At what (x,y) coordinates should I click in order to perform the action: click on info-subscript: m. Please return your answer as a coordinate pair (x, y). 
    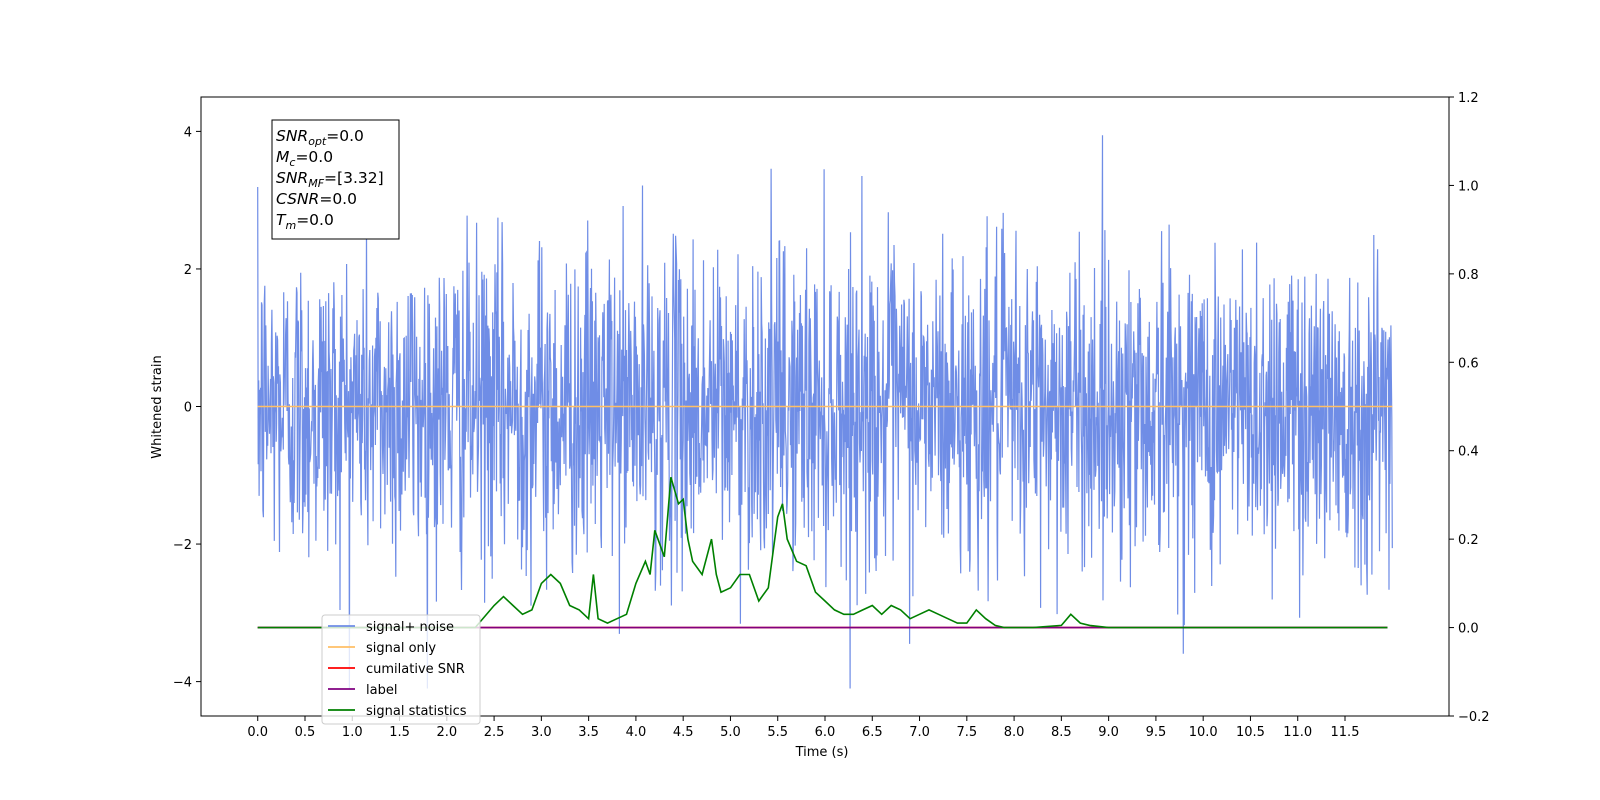
    Looking at the image, I should click on (290, 225).